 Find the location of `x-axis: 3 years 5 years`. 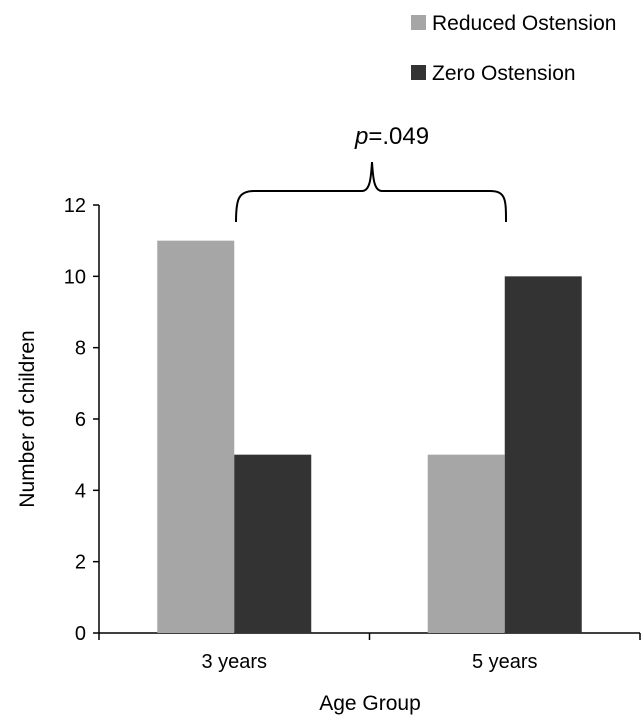

x-axis: 3 years 5 years is located at coordinates (369, 652).